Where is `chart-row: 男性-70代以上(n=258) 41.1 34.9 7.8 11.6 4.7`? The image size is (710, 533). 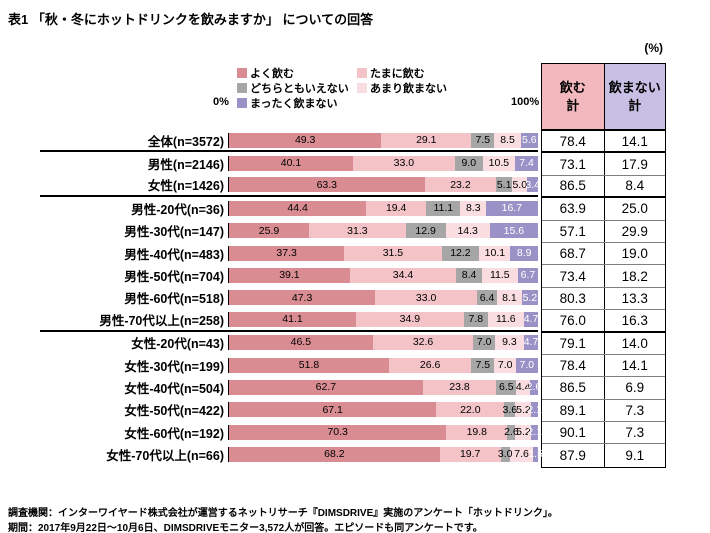 chart-row: 男性-70代以上(n=258) 41.1 34.9 7.8 11.6 4.7 is located at coordinates (289, 320).